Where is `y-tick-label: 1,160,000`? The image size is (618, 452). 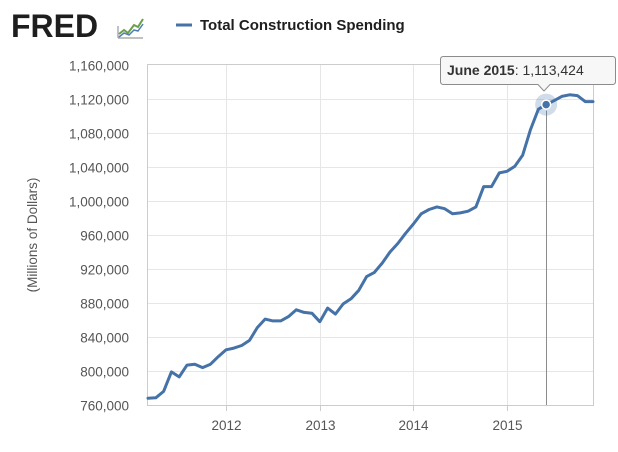
y-tick-label: 1,160,000 is located at coordinates (99, 66).